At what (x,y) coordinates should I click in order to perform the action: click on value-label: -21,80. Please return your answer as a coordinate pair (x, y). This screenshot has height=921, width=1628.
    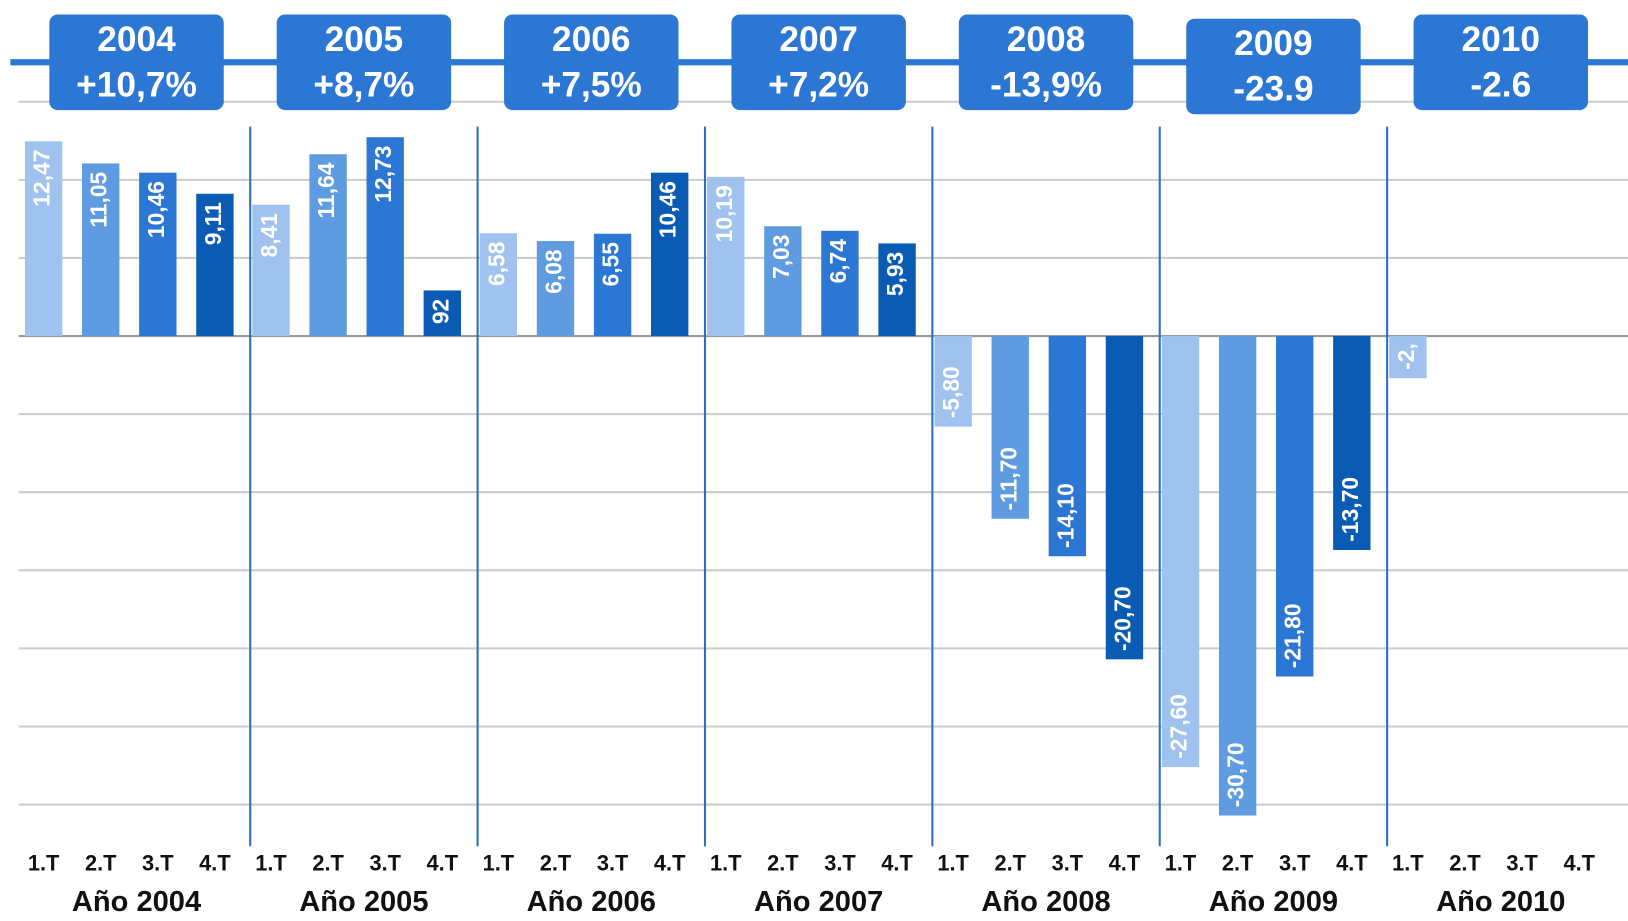
    Looking at the image, I should click on (1293, 635).